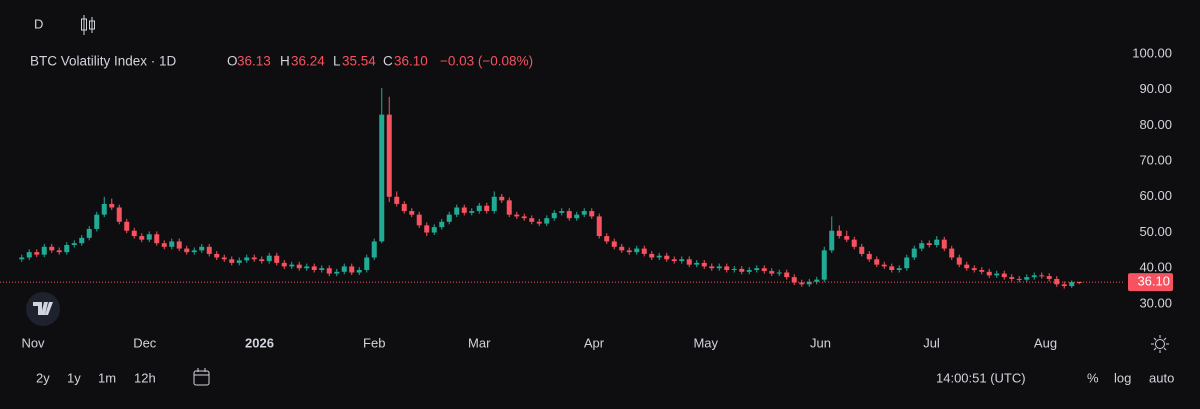 The image size is (1200, 409). What do you see at coordinates (74, 377) in the screenshot?
I see `range-button: 1y` at bounding box center [74, 377].